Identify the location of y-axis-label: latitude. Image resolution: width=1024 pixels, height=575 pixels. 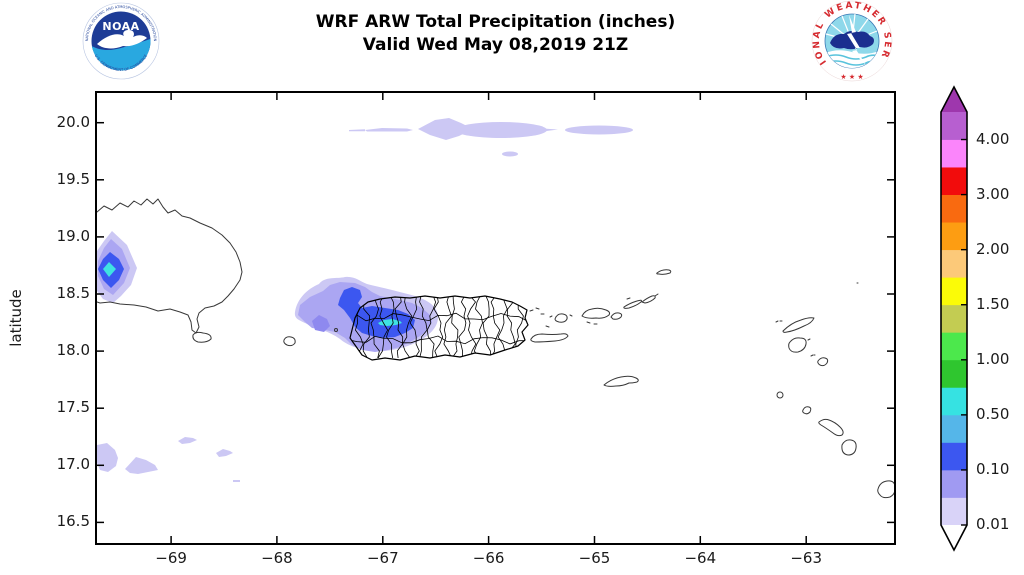
(16, 318).